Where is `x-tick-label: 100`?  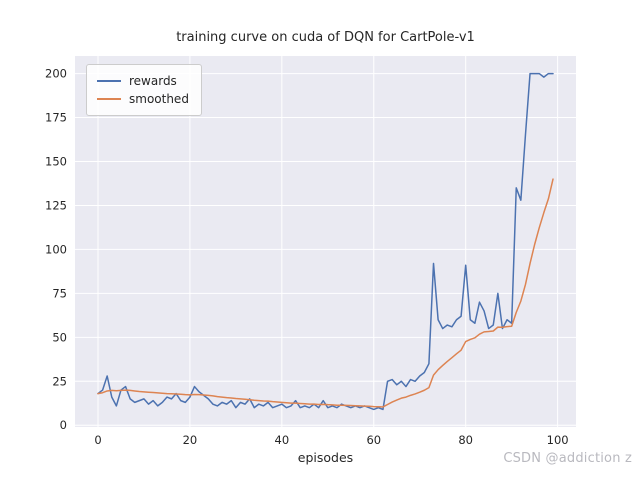
x-tick-label: 100 is located at coordinates (558, 440).